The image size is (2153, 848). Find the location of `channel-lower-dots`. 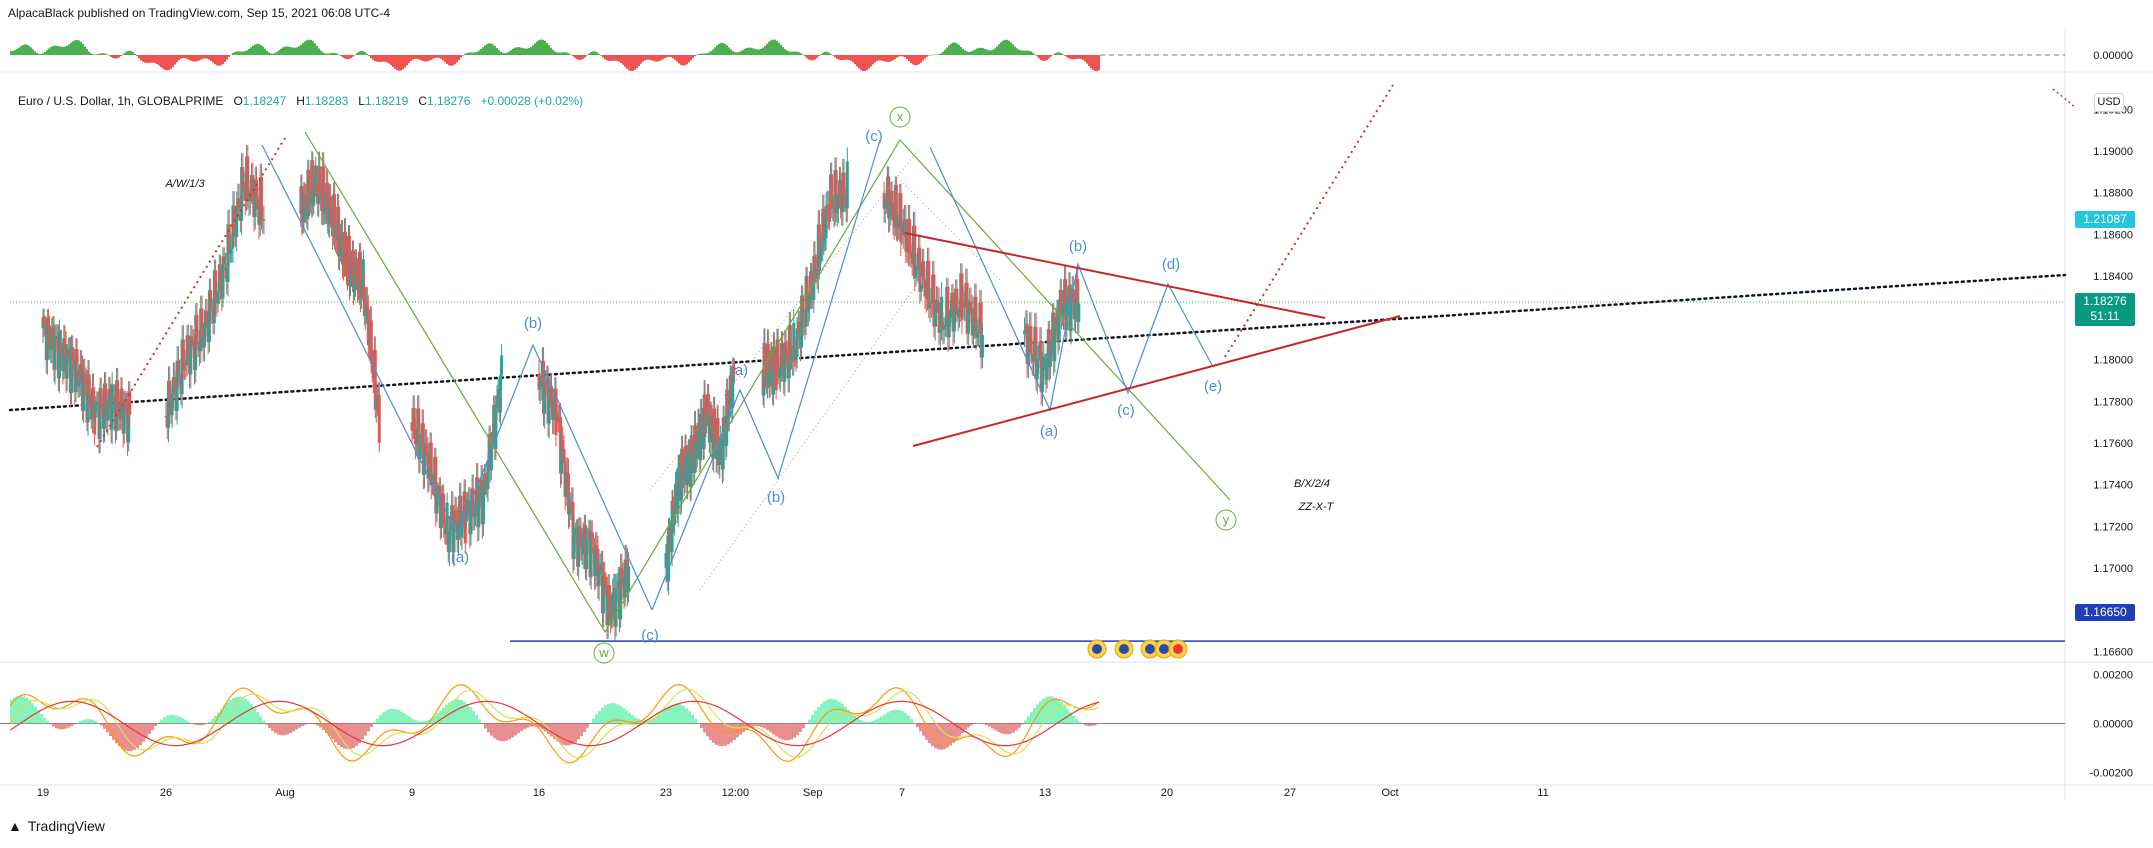

channel-lower-dots is located at coordinates (810, 435).